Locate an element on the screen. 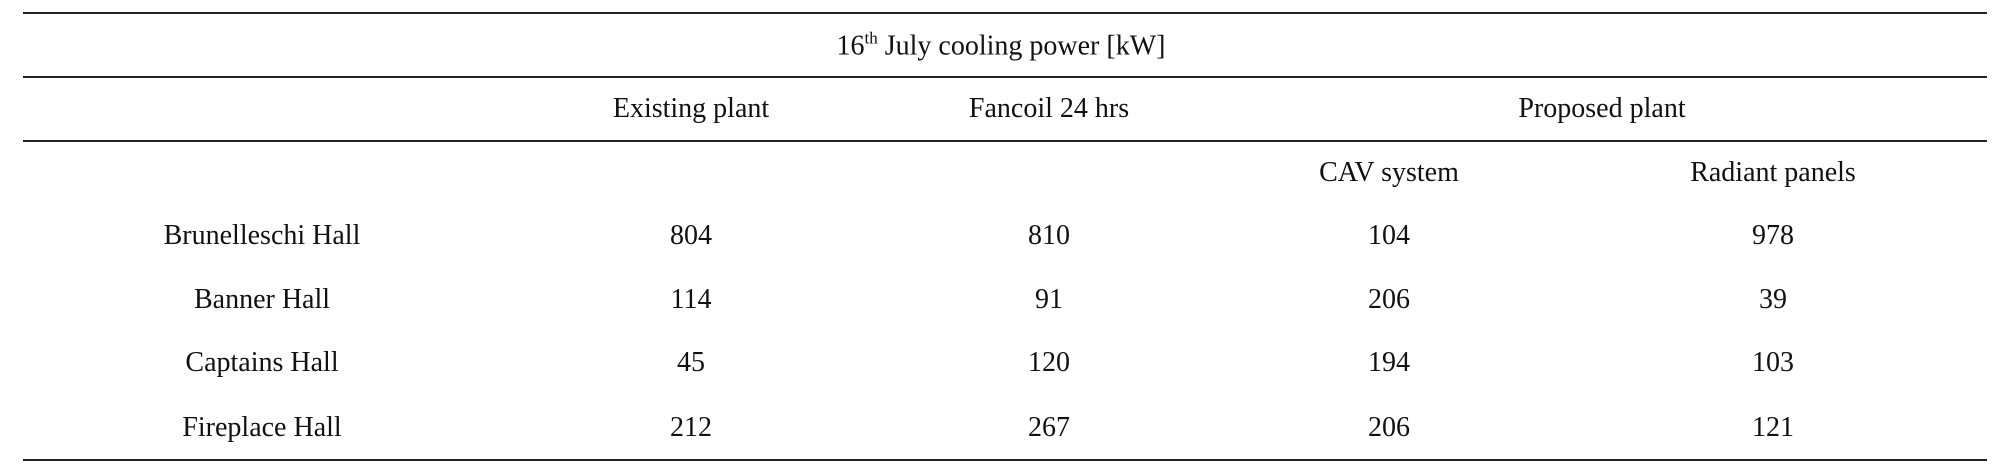  row-label: Captains Hall is located at coordinates (262, 362).